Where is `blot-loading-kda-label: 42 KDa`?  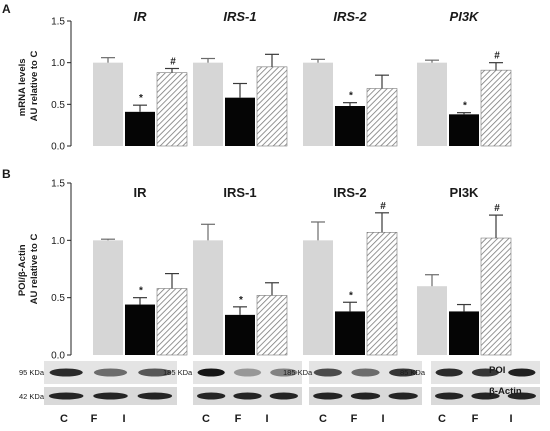 blot-loading-kda-label: 42 KDa is located at coordinates (32, 396).